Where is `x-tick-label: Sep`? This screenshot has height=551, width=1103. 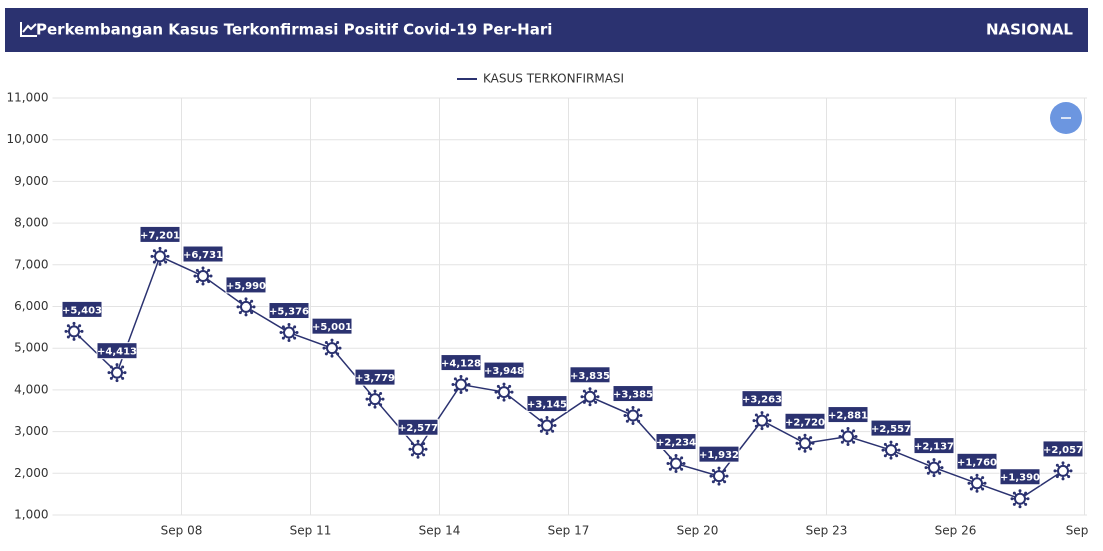
x-tick-label: Sep is located at coordinates (1077, 531).